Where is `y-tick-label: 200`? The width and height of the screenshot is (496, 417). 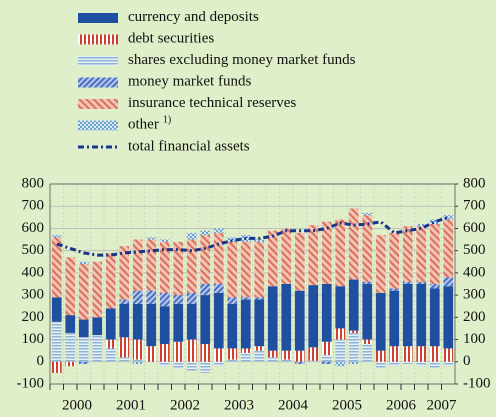
y-tick-label: 200 is located at coordinates (33, 317).